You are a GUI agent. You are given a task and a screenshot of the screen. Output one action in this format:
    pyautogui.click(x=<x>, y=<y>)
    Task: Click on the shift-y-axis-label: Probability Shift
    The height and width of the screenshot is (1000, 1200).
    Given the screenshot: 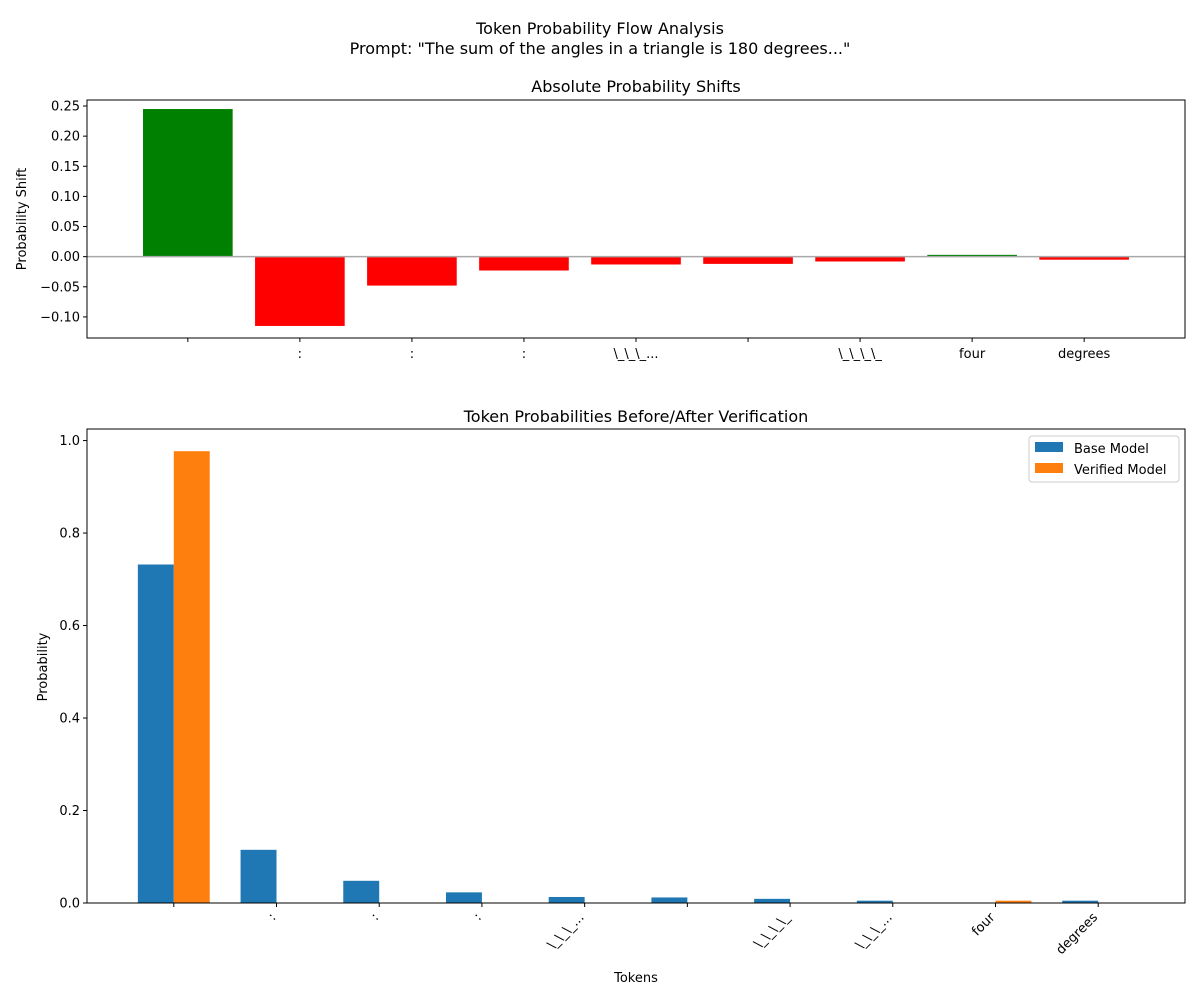 What is the action you would take?
    pyautogui.click(x=22, y=219)
    